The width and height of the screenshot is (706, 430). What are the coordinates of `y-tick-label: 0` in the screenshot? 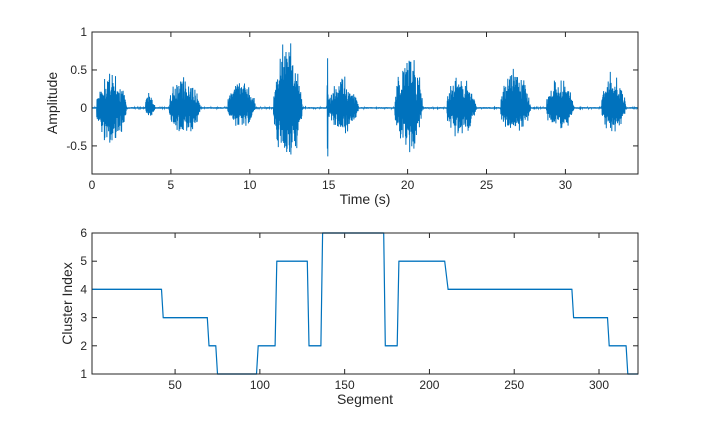 It's located at (83, 108).